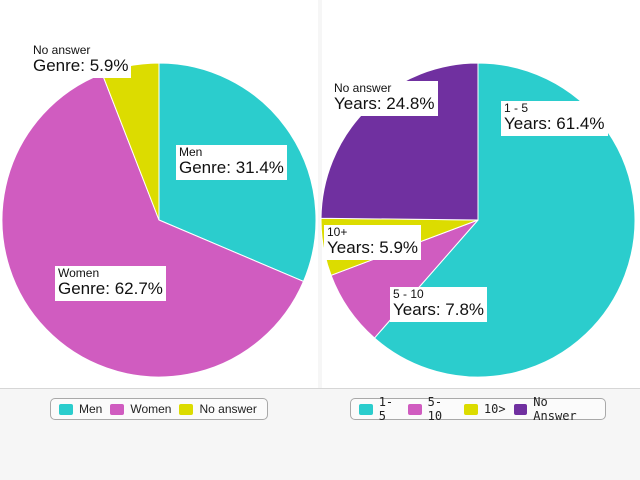 The width and height of the screenshot is (640, 480). I want to click on slice-label-value: Years: 61.4%, so click(554, 124).